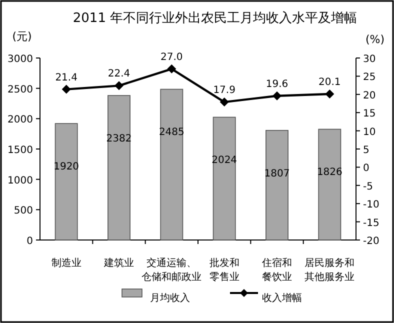 This screenshot has height=323, width=394. I want to click on data-label: 1826, so click(329, 172).